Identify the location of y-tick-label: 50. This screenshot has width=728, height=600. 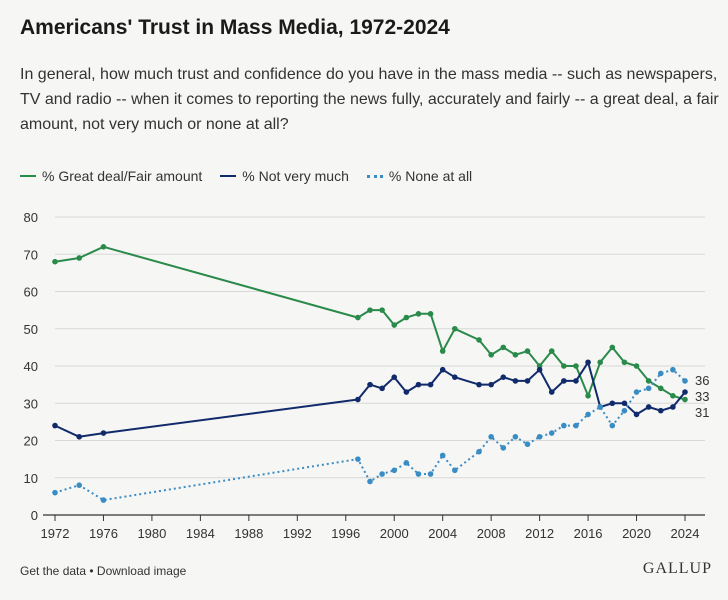
(31, 329).